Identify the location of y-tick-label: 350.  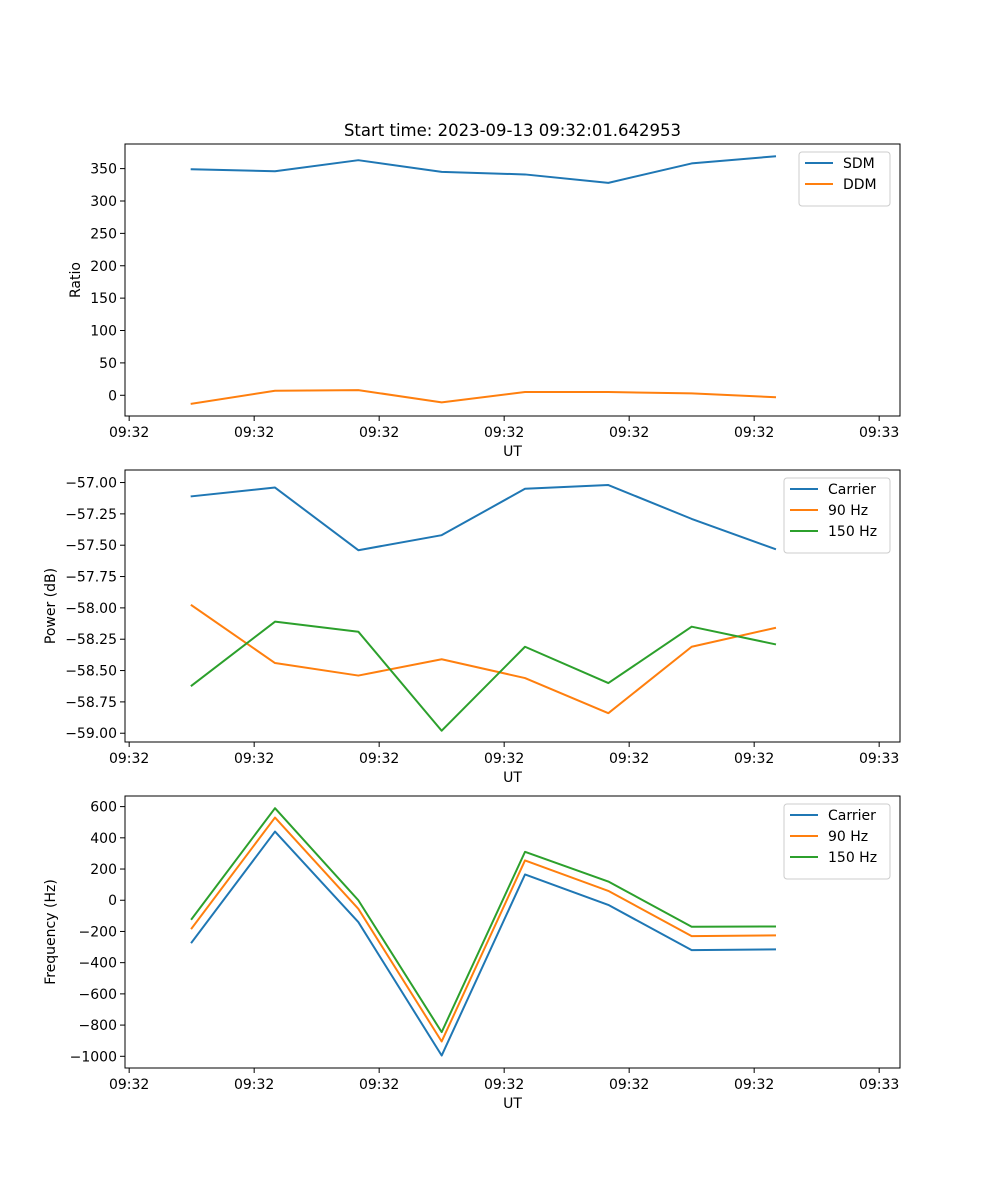
(103, 170).